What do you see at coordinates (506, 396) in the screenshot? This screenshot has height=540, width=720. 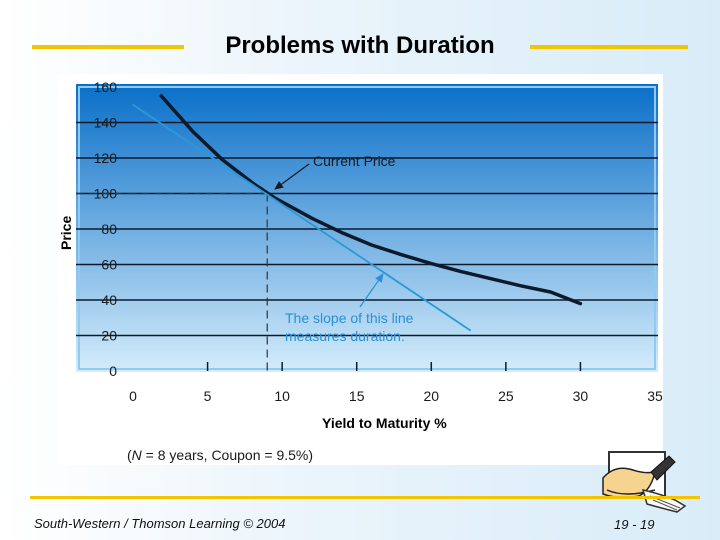 I see `x-tick-label: 25` at bounding box center [506, 396].